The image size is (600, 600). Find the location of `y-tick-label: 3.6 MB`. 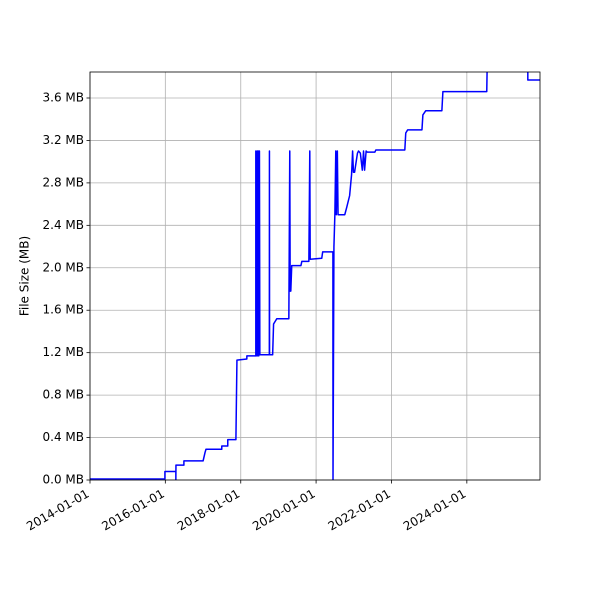

y-tick-label: 3.6 MB is located at coordinates (63, 97).